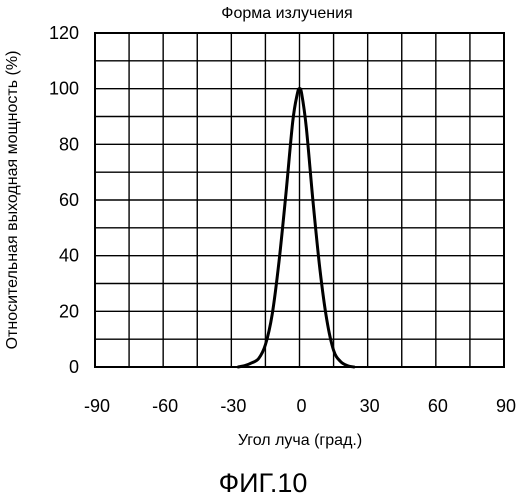  I want to click on y-tick-label: 60, so click(69, 200).